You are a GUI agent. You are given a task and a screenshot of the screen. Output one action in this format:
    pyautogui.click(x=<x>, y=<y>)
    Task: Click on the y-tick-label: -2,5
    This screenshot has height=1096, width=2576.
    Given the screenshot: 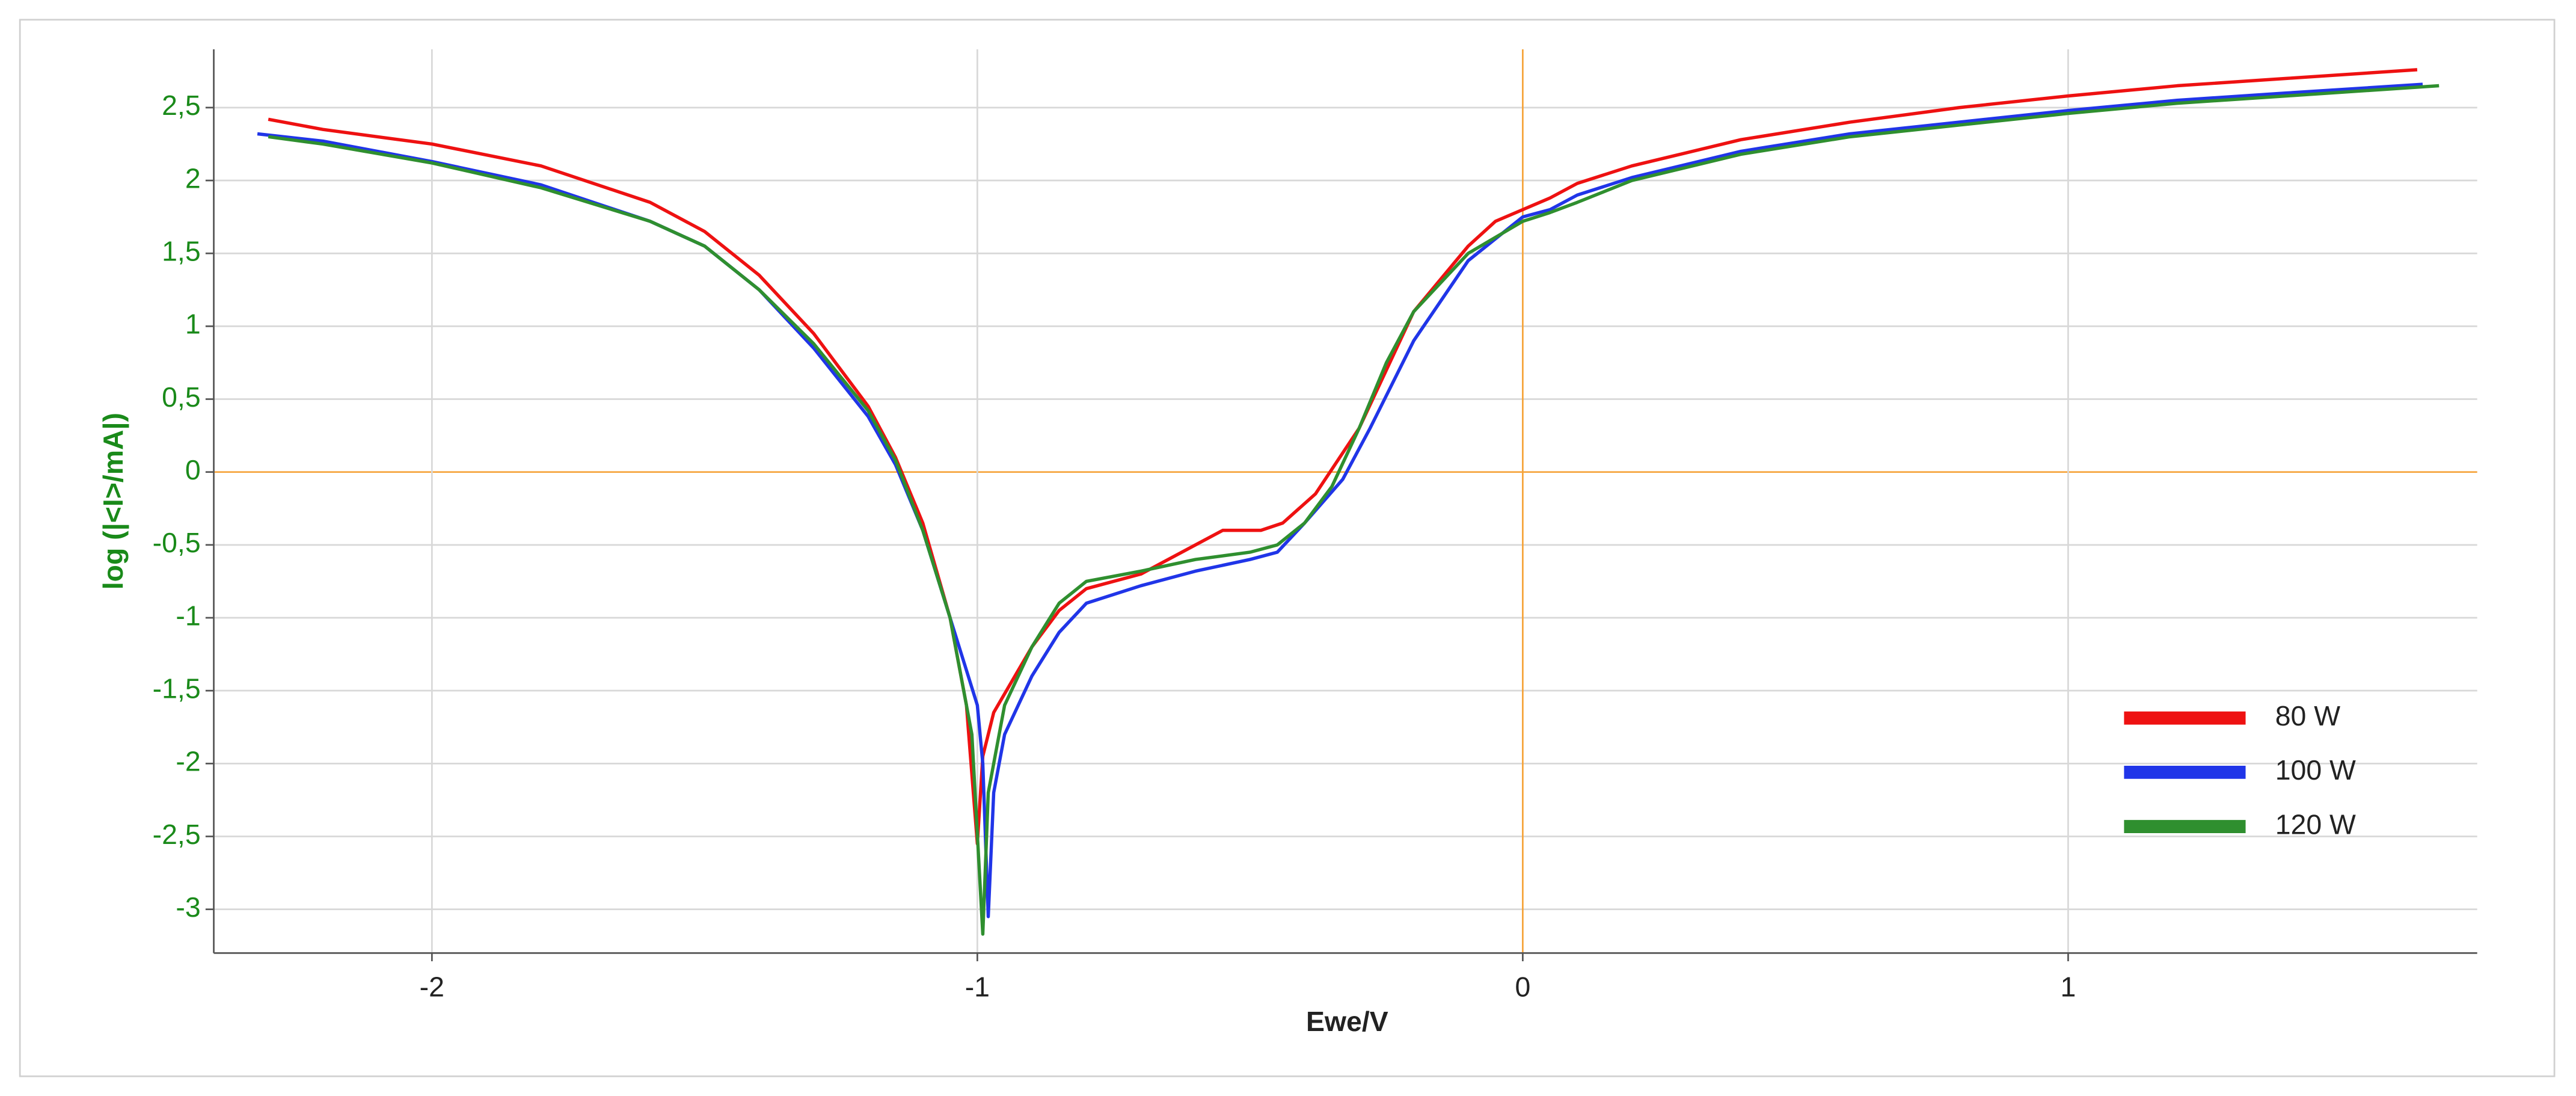 What is the action you would take?
    pyautogui.click(x=177, y=835)
    